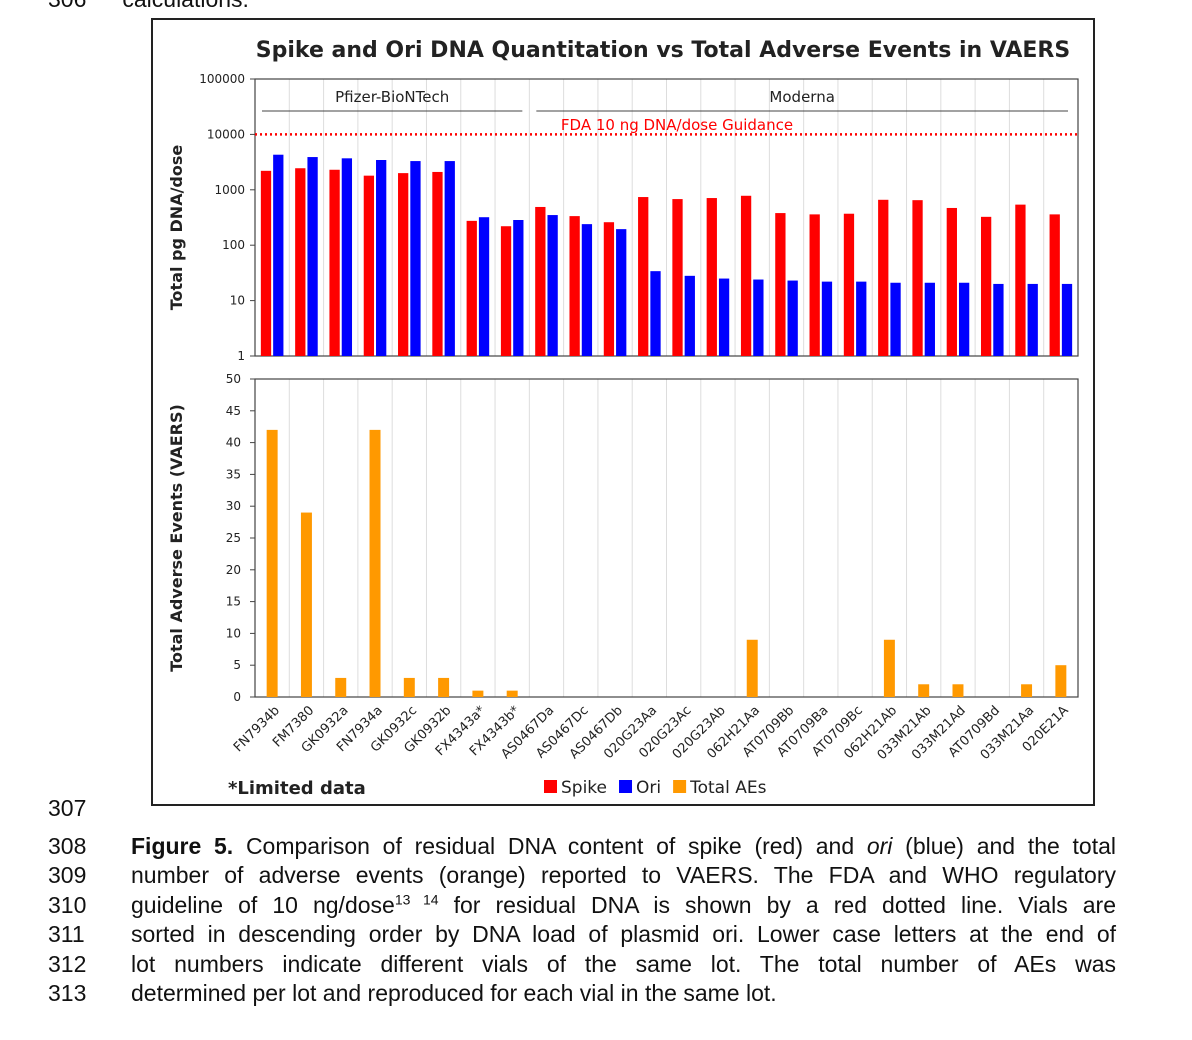 The height and width of the screenshot is (1040, 1192). I want to click on legend-swatch-ori, so click(626, 786).